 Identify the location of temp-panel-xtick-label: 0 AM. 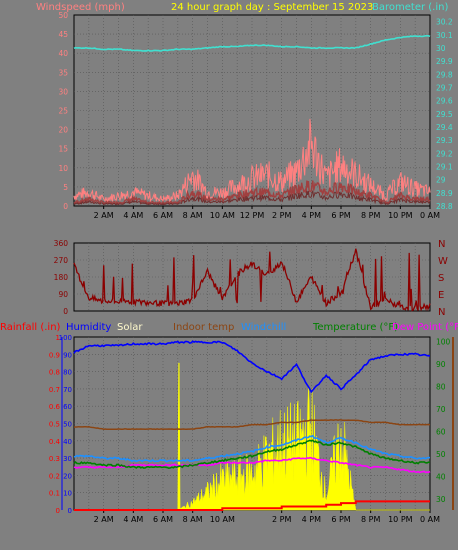
(430, 519).